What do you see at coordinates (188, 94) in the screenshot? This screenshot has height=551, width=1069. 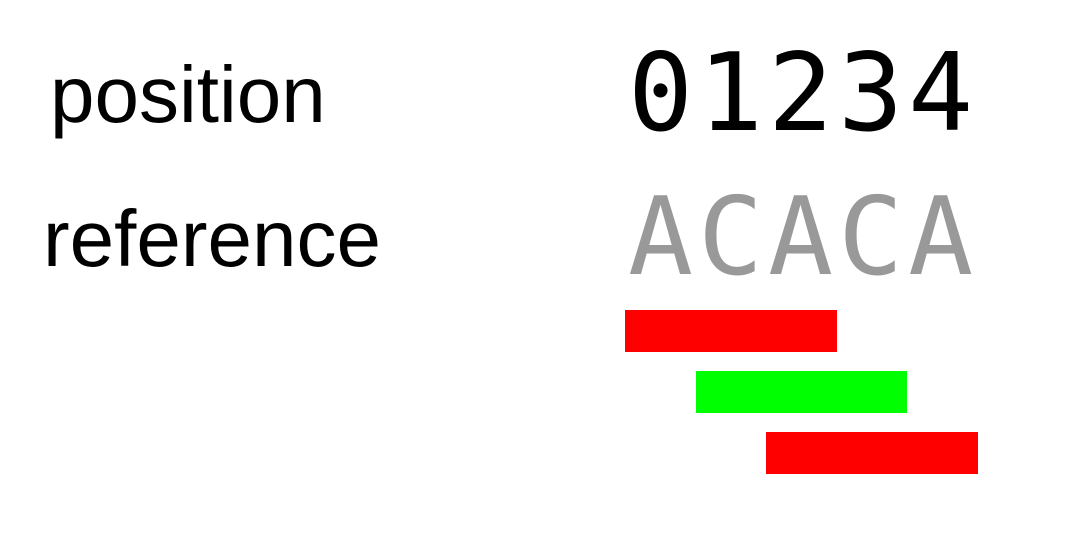 I see `position-label: position` at bounding box center [188, 94].